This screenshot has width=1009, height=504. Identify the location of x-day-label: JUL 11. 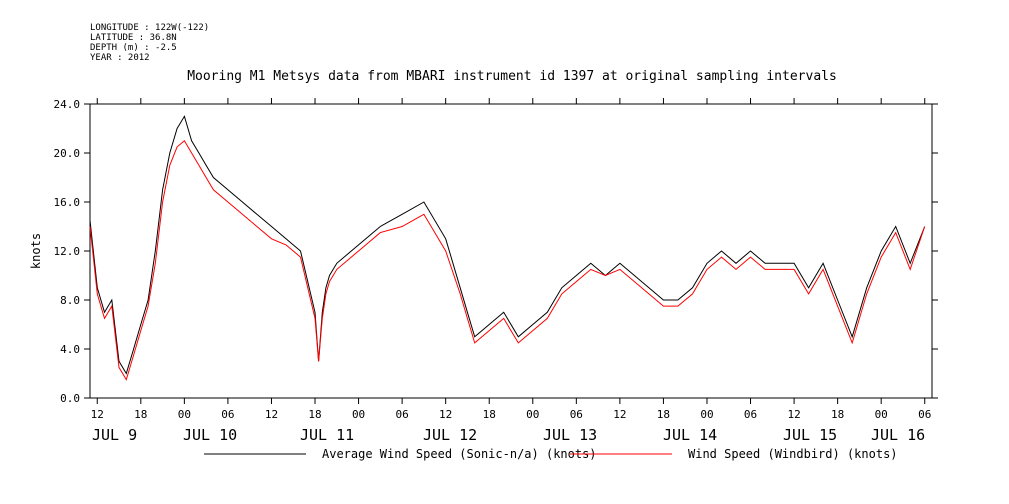
(327, 435).